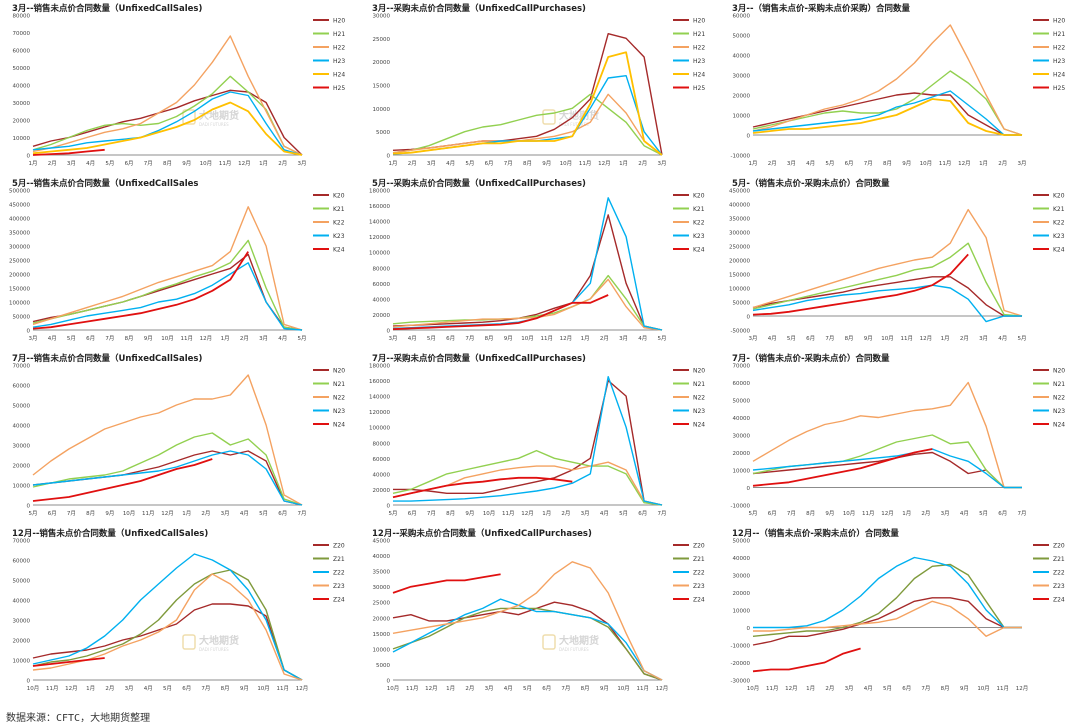  What do you see at coordinates (107, 358) in the screenshot?
I see `chart-title: 7月--销售未点价合同数量（UnfixedCallSales)` at bounding box center [107, 358].